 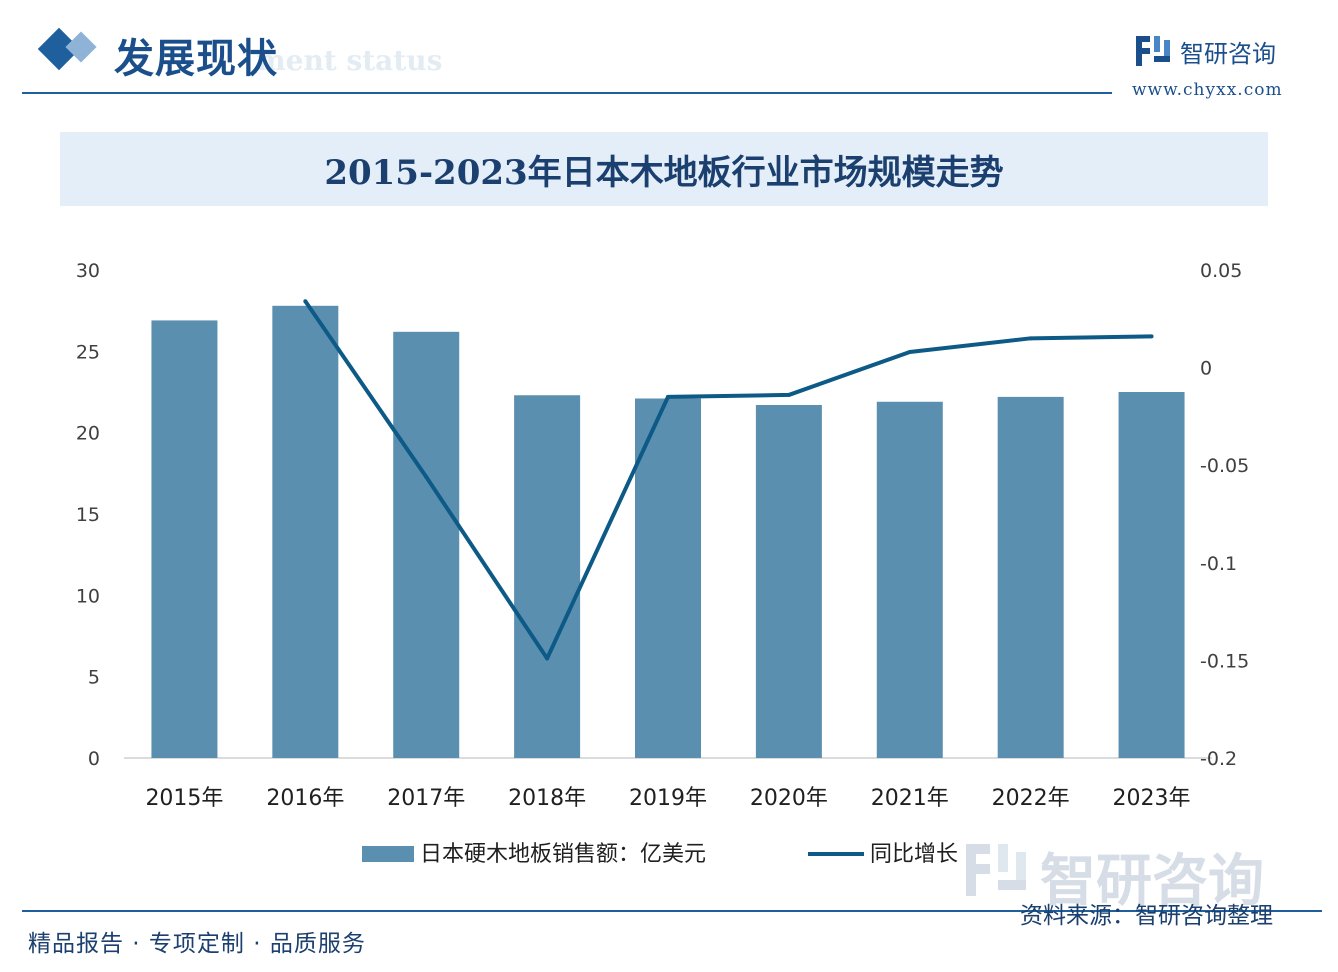 What do you see at coordinates (567, 93) in the screenshot?
I see `header-divider` at bounding box center [567, 93].